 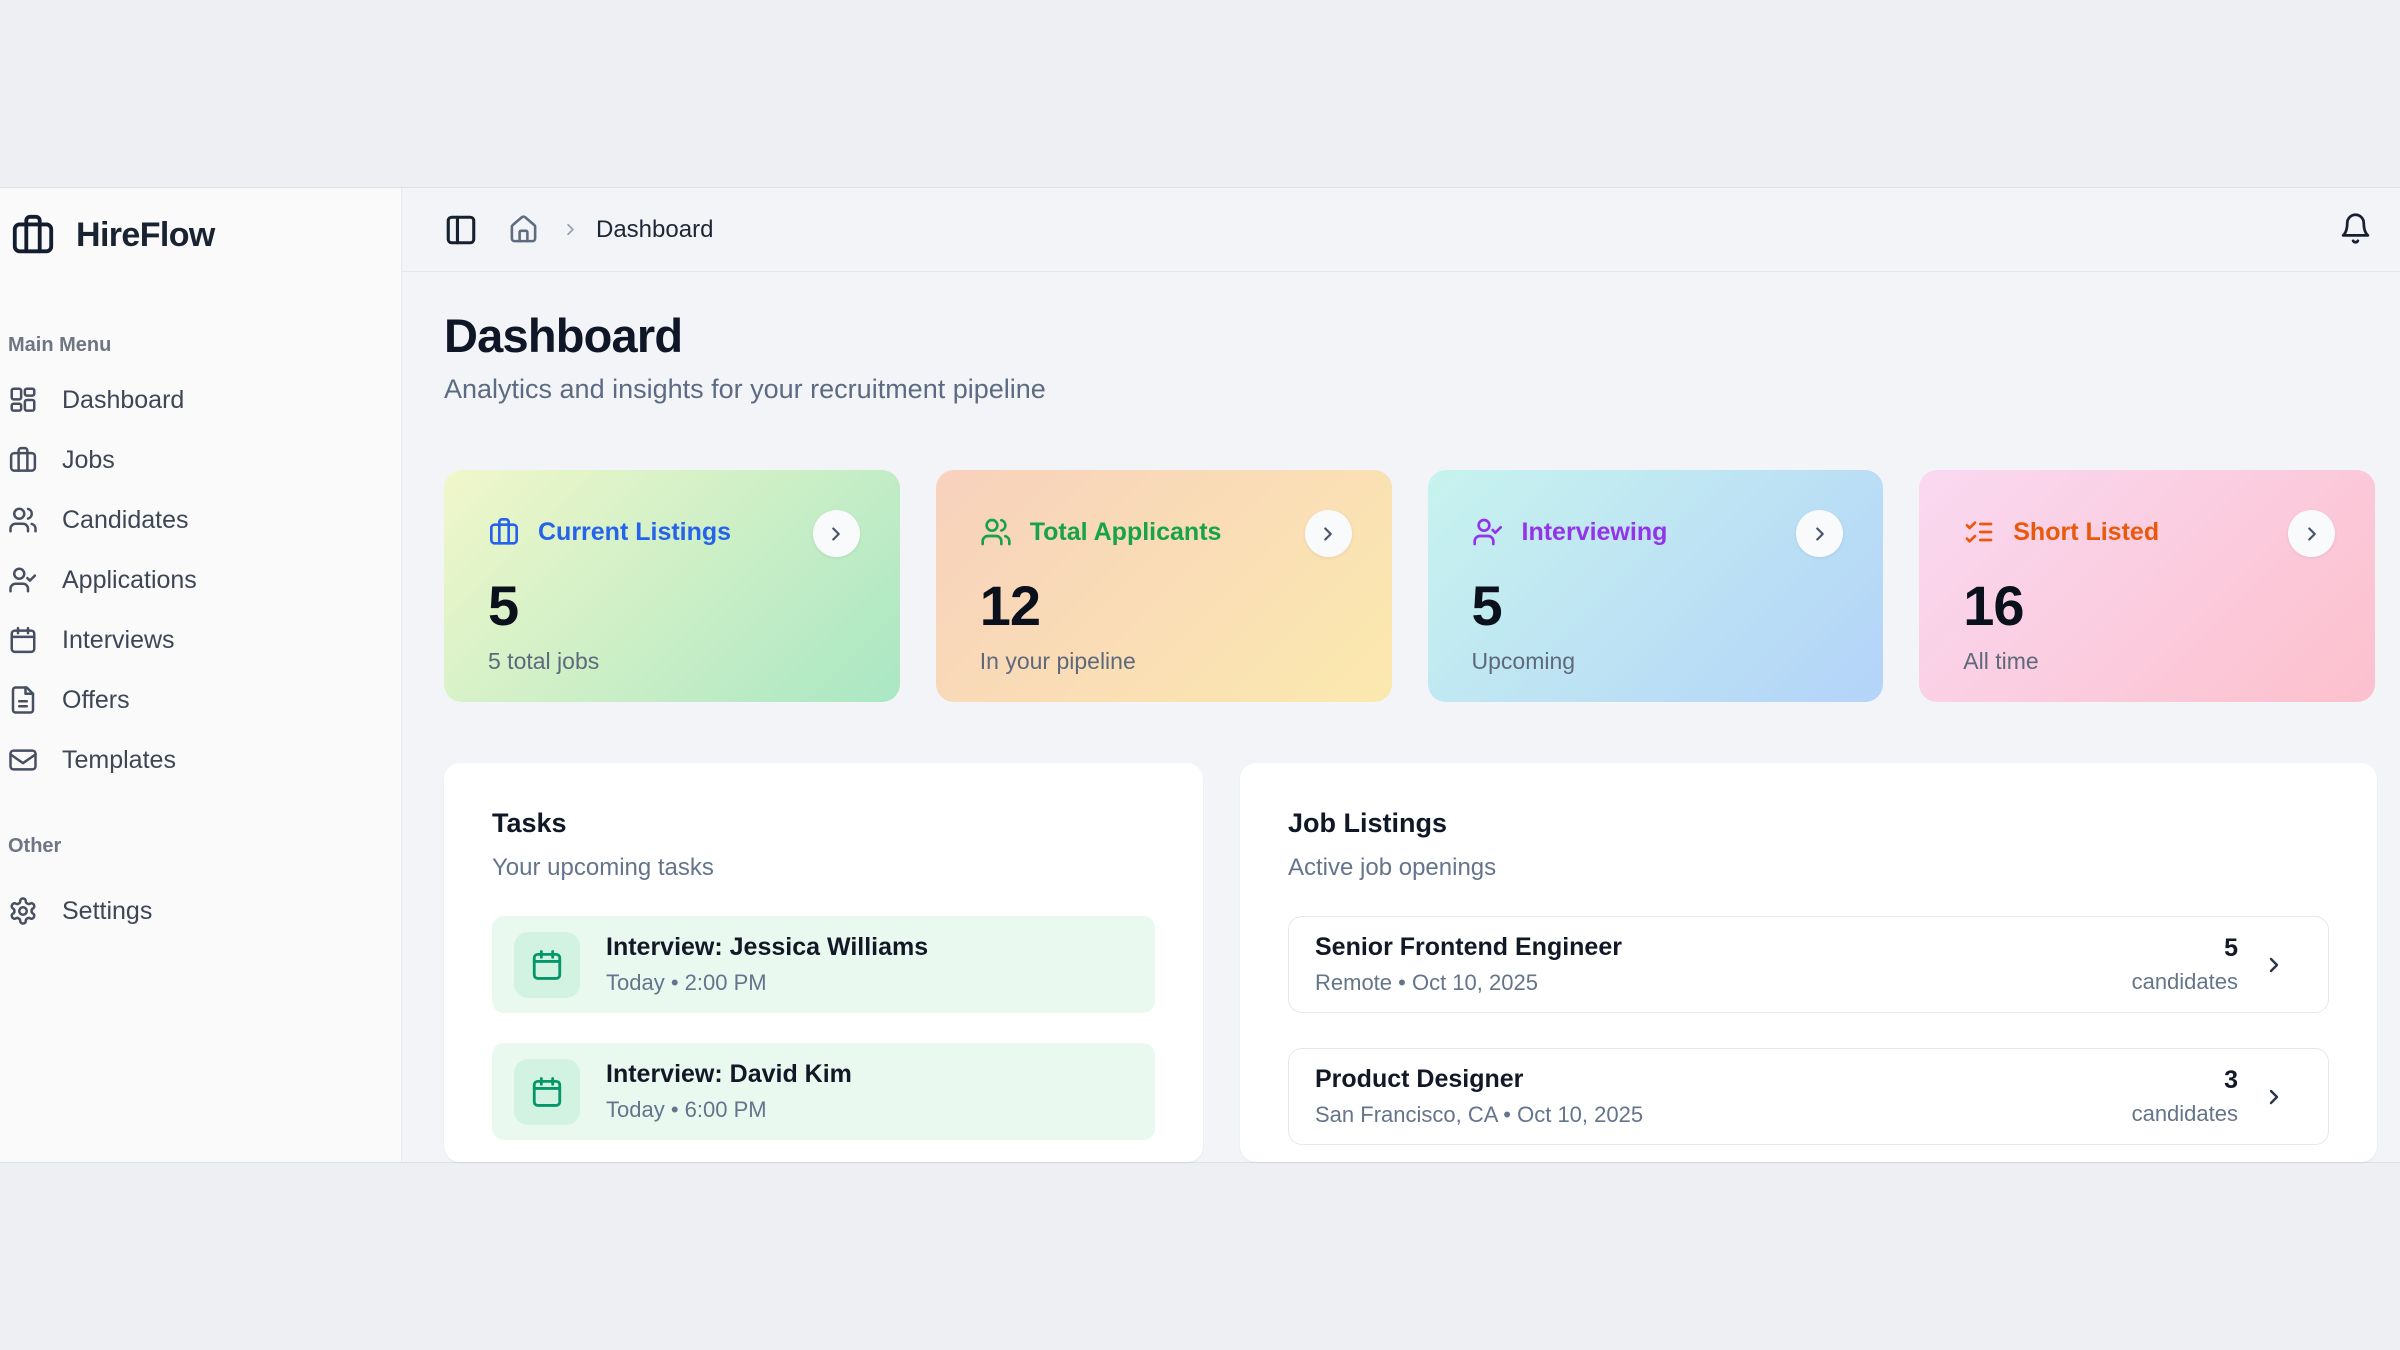 What do you see at coordinates (1655, 586) in the screenshot?
I see `stat-card-interviewing: Interviewing 5 Upcoming` at bounding box center [1655, 586].